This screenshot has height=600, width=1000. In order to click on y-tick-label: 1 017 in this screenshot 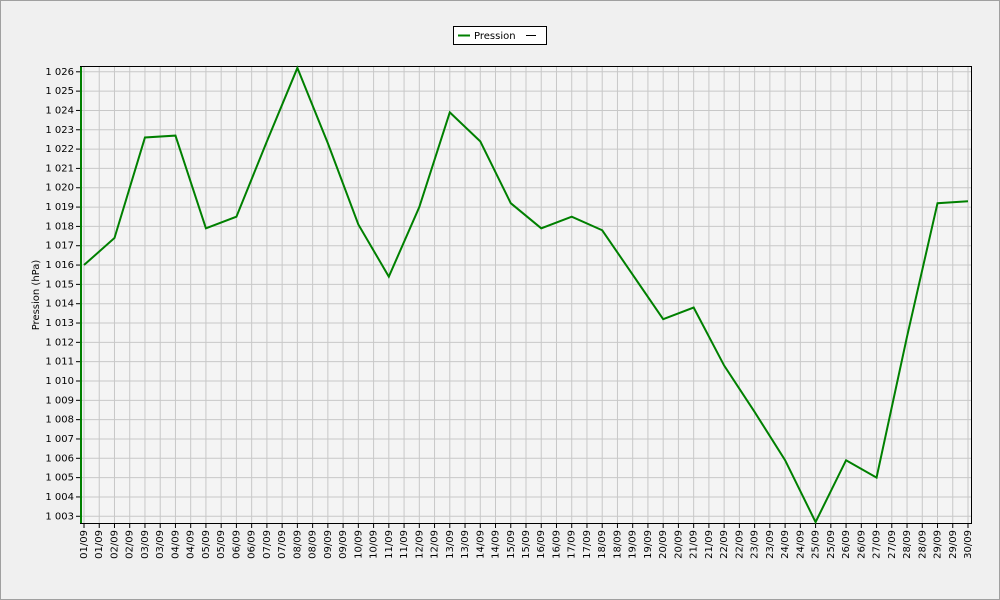, I will do `click(59, 246)`.